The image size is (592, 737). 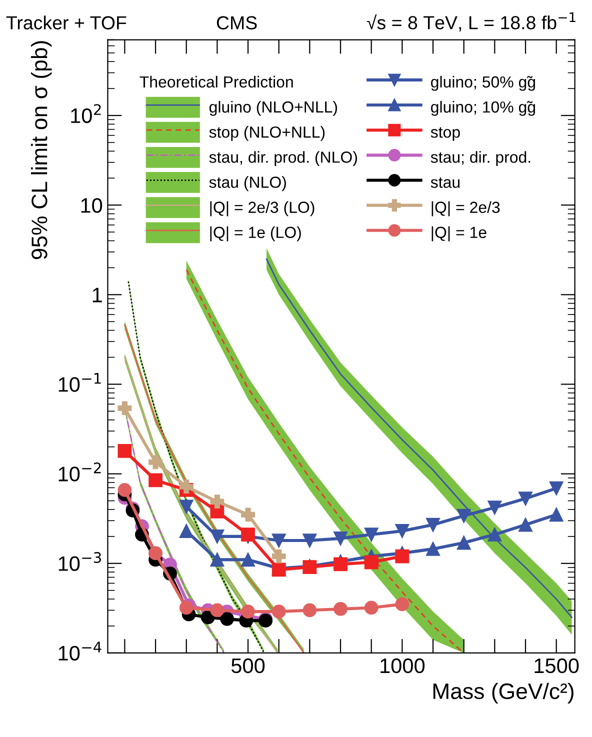 What do you see at coordinates (247, 184) in the screenshot?
I see `legend-label: stau (NLO)` at bounding box center [247, 184].